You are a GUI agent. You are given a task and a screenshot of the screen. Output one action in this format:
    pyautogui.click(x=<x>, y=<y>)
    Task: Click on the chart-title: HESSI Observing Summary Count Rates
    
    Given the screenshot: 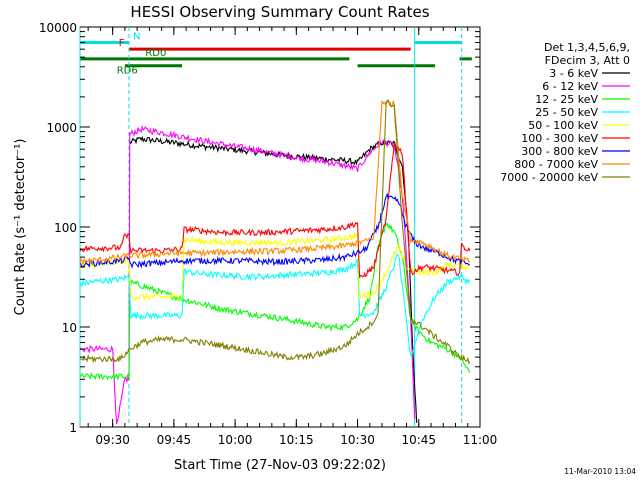 What is the action you would take?
    pyautogui.click(x=279, y=12)
    